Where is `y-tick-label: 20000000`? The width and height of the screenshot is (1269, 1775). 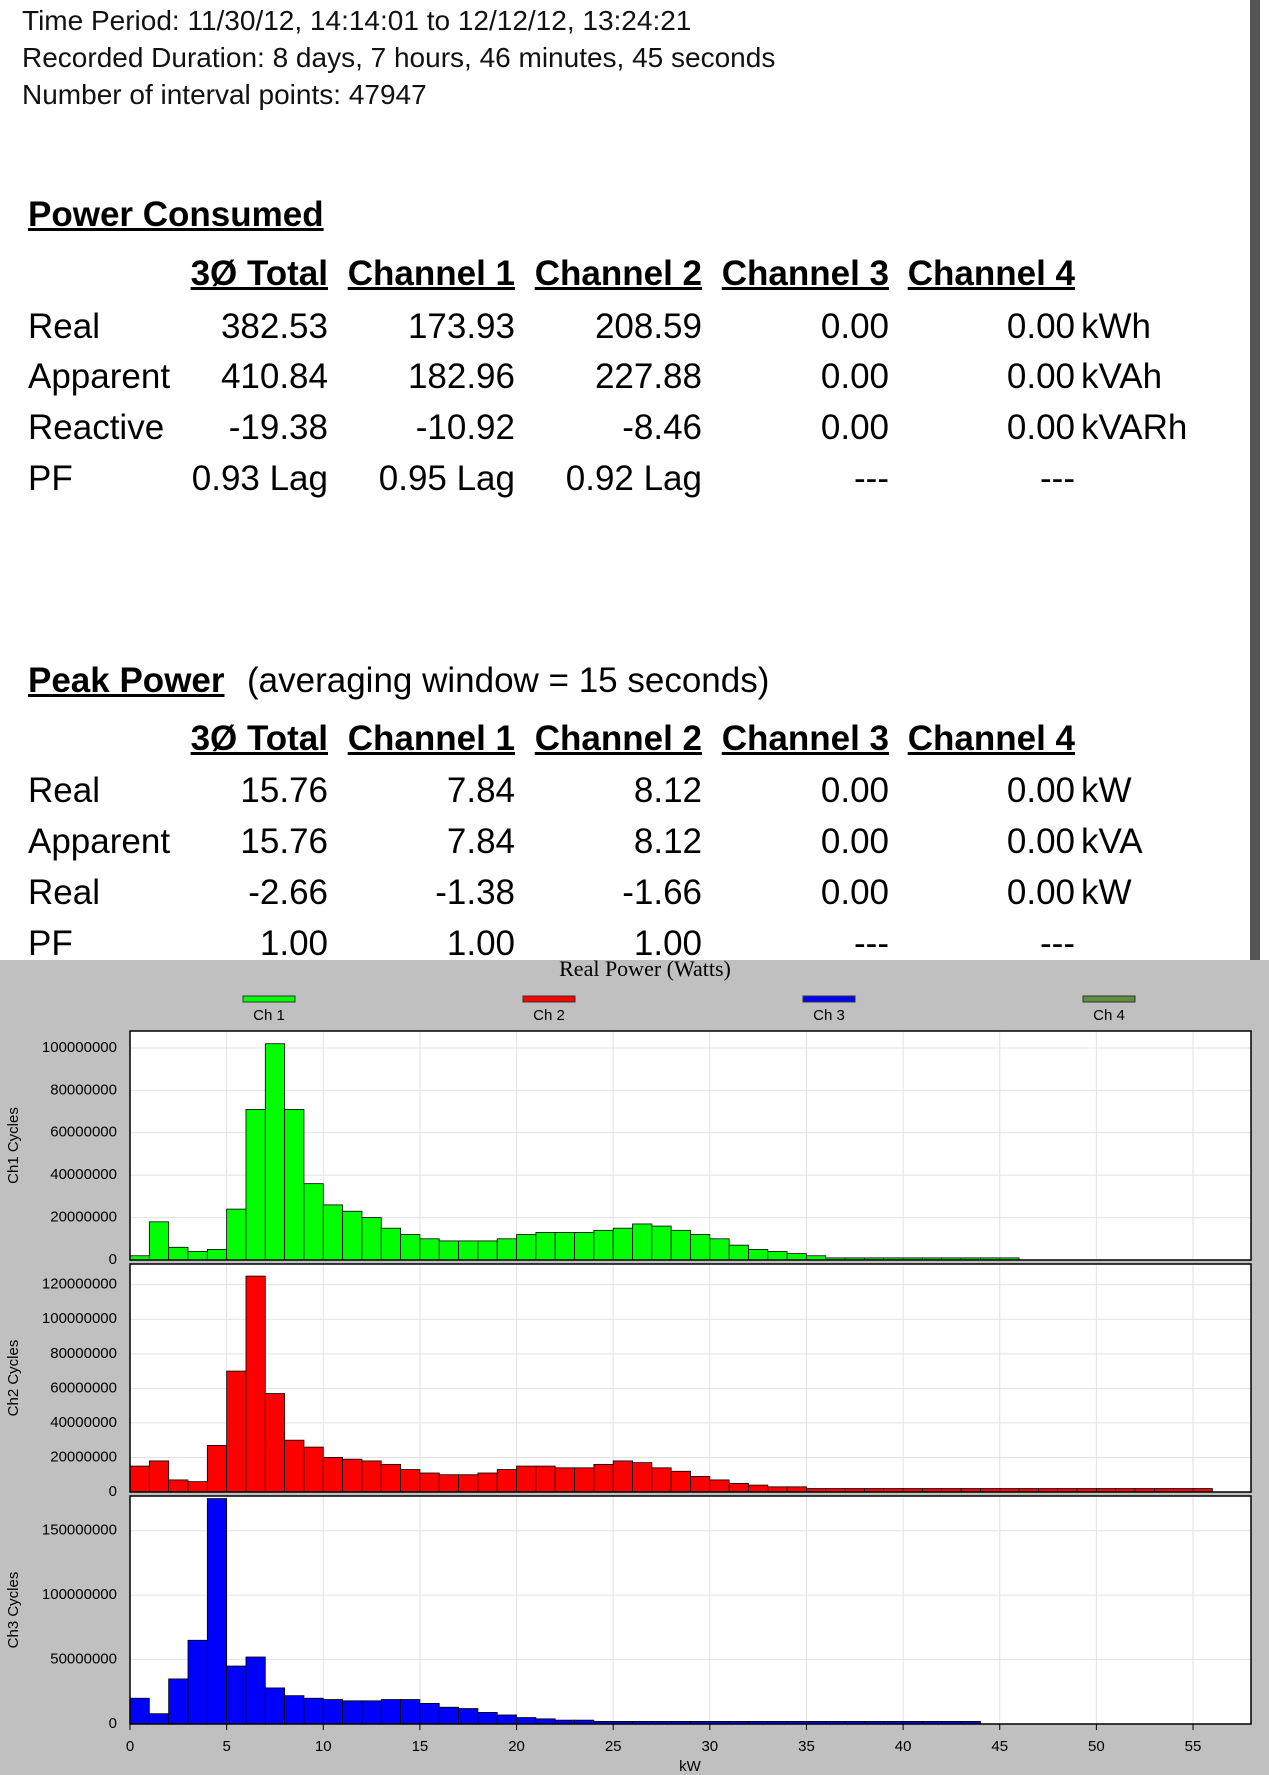 y-tick-label: 20000000 is located at coordinates (83, 1456).